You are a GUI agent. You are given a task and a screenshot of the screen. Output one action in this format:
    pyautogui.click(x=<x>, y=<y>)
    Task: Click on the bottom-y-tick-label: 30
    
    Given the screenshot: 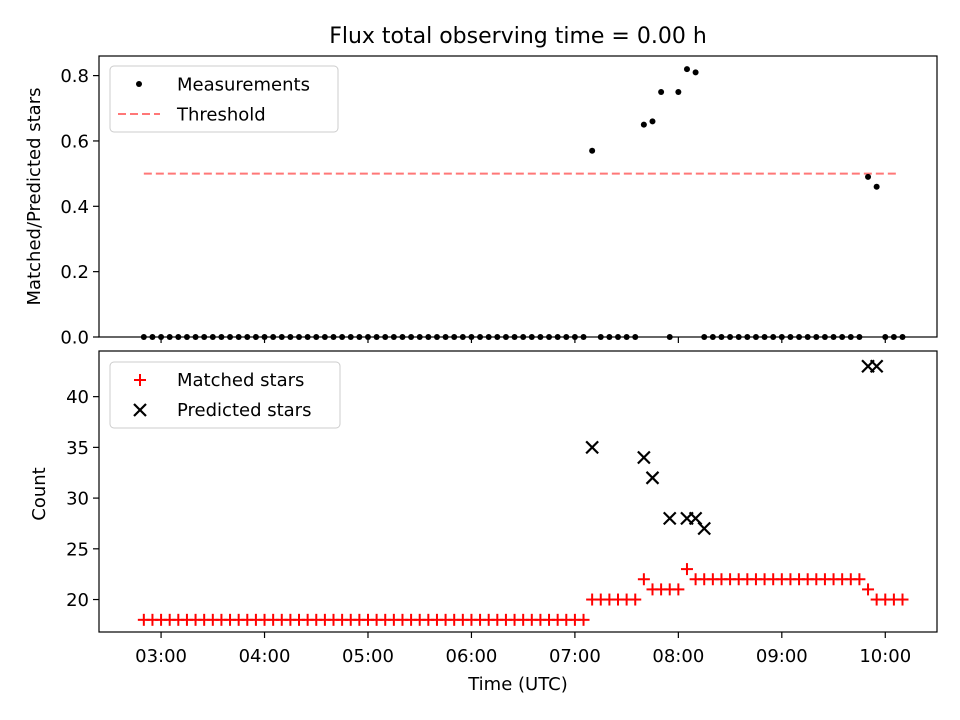 What is the action you would take?
    pyautogui.click(x=77, y=499)
    